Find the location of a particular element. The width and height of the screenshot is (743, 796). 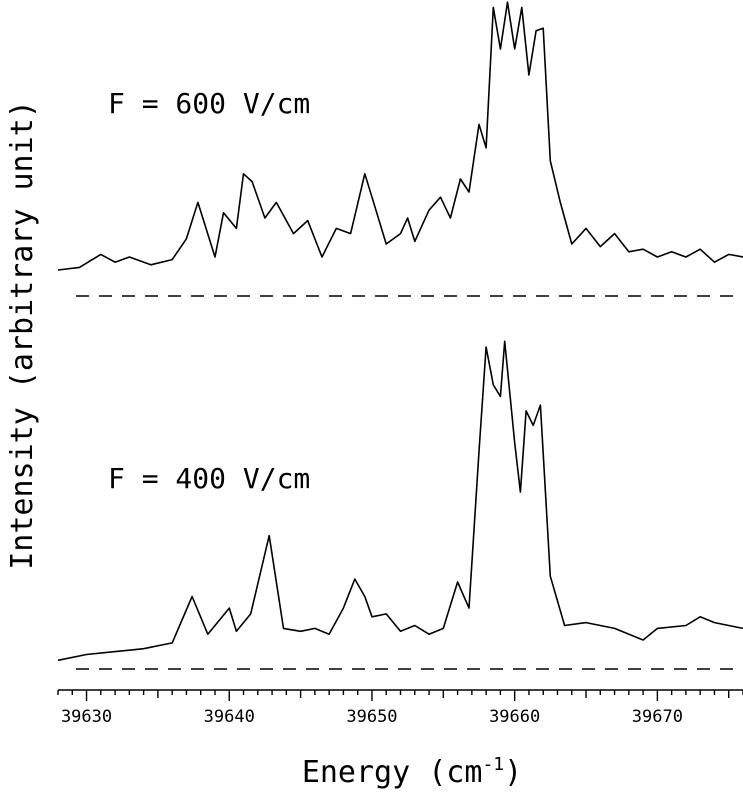

y-axis-title: Intensity (arbitrary unit) is located at coordinates (22, 335).